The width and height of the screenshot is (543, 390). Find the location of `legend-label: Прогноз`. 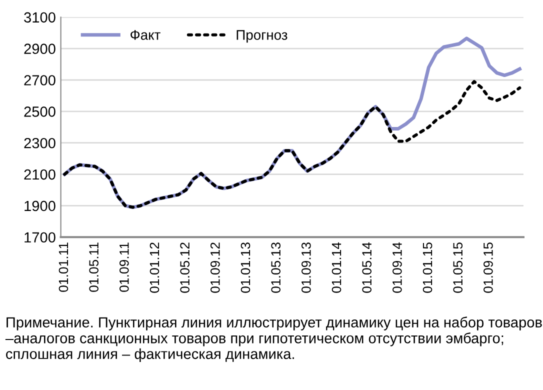

legend-label: Прогноз is located at coordinates (262, 36).